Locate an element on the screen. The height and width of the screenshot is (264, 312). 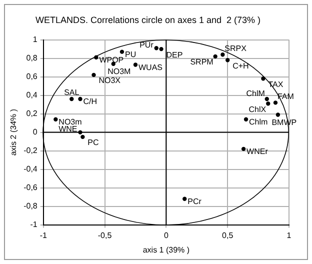
y-tick-label: -0,8 is located at coordinates (31, 206).